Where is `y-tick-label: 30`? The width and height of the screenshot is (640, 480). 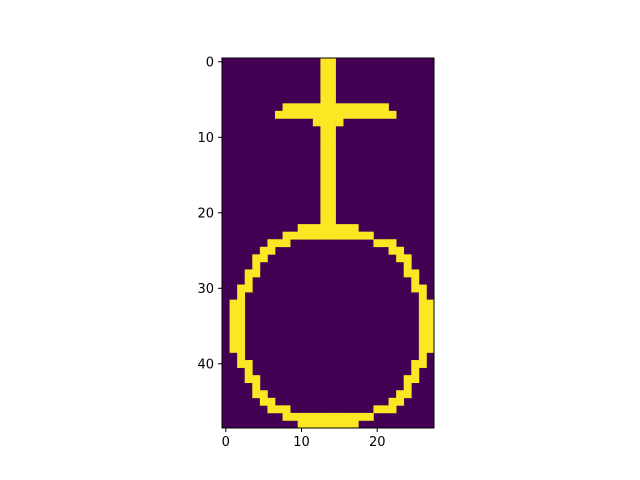
y-tick-label: 30 is located at coordinates (205, 289).